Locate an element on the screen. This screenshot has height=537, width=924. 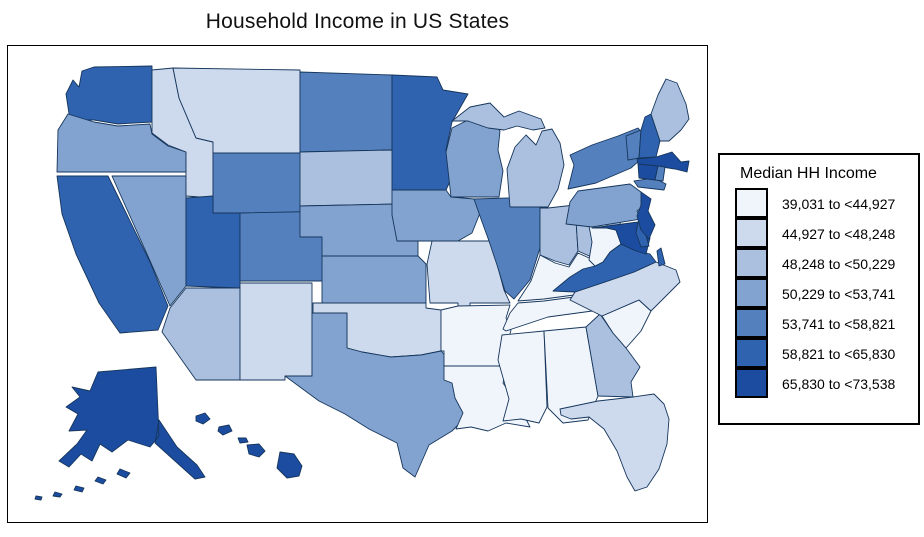
legend-row: 58,821 to <65,830 is located at coordinates (826, 353).